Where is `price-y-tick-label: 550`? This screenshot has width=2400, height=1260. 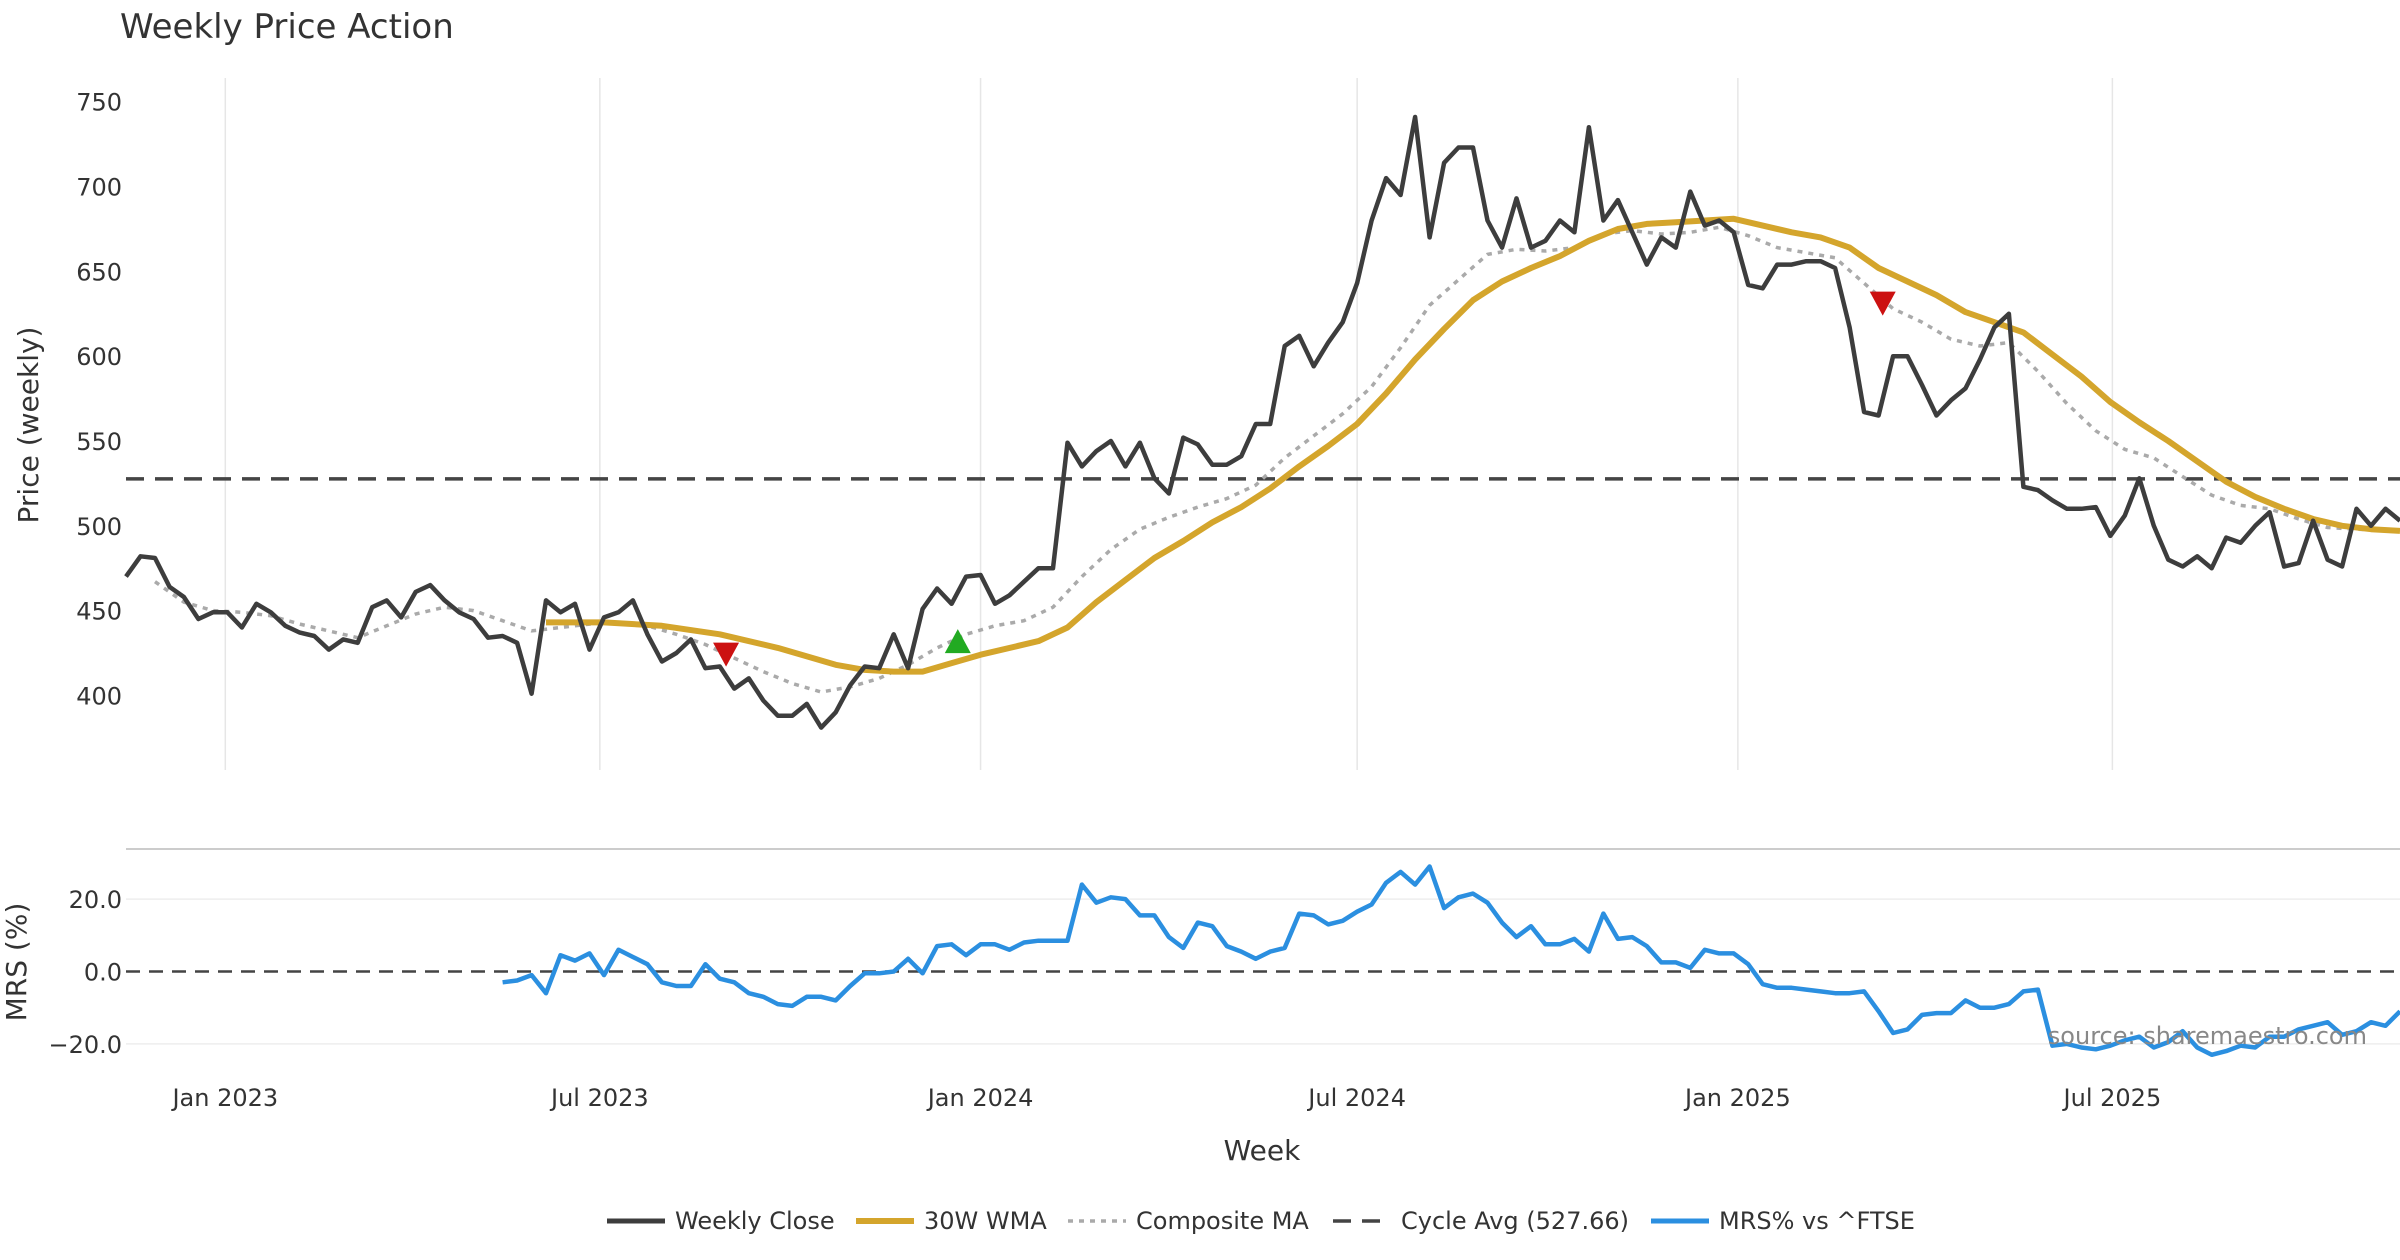
price-y-tick-label: 550 is located at coordinates (99, 442).